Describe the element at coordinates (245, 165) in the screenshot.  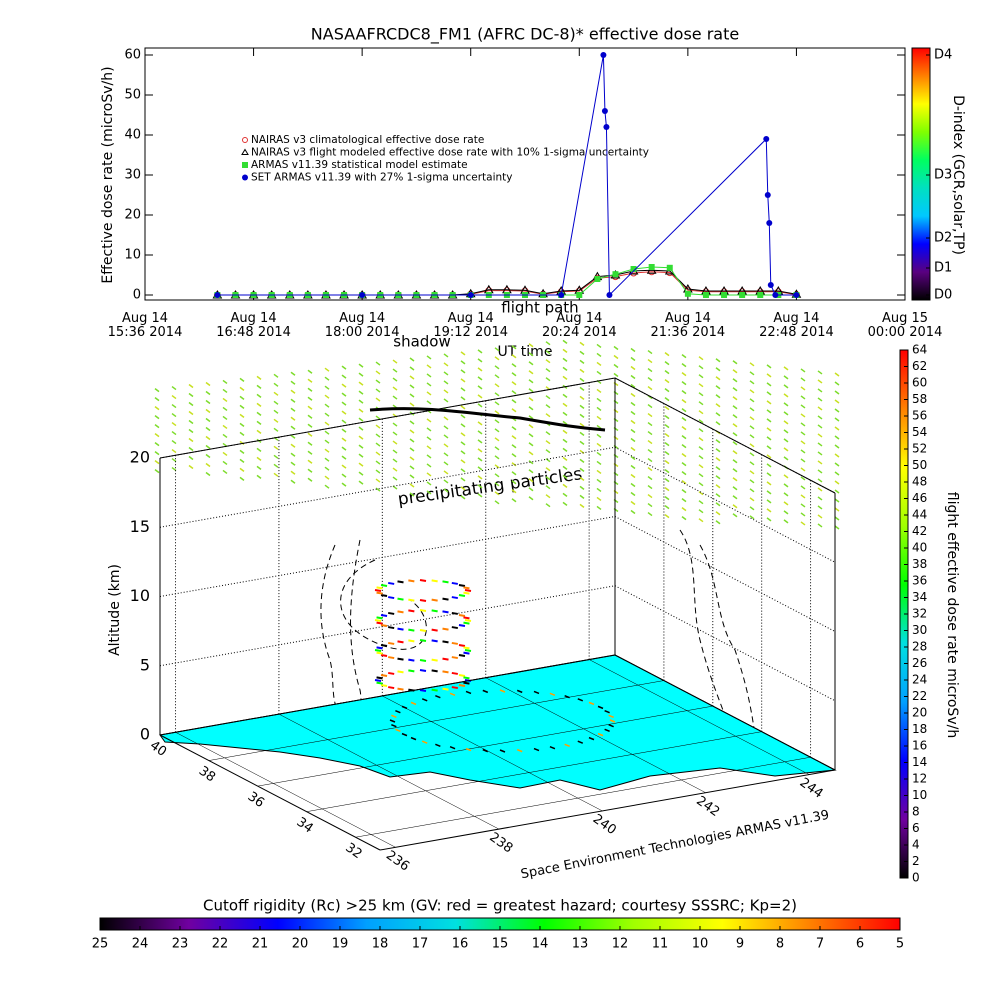
I see `legend-marker` at that location.